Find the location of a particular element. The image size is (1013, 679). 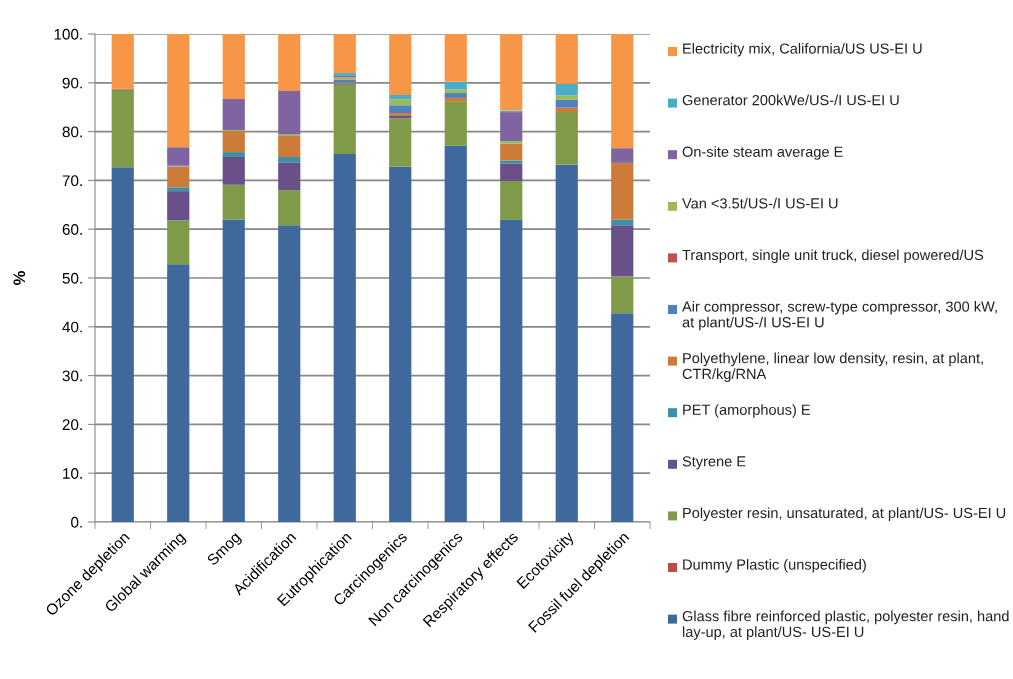

legend-label: PET (amorphous) E is located at coordinates (746, 411).